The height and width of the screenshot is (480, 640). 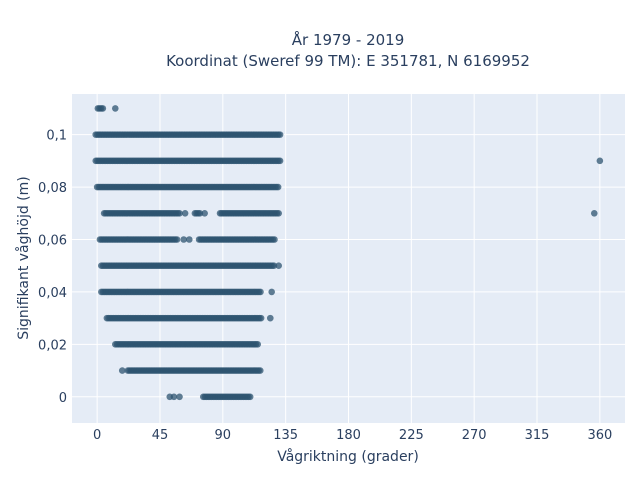 I want to click on x-tick-label: 315, so click(x=537, y=435).